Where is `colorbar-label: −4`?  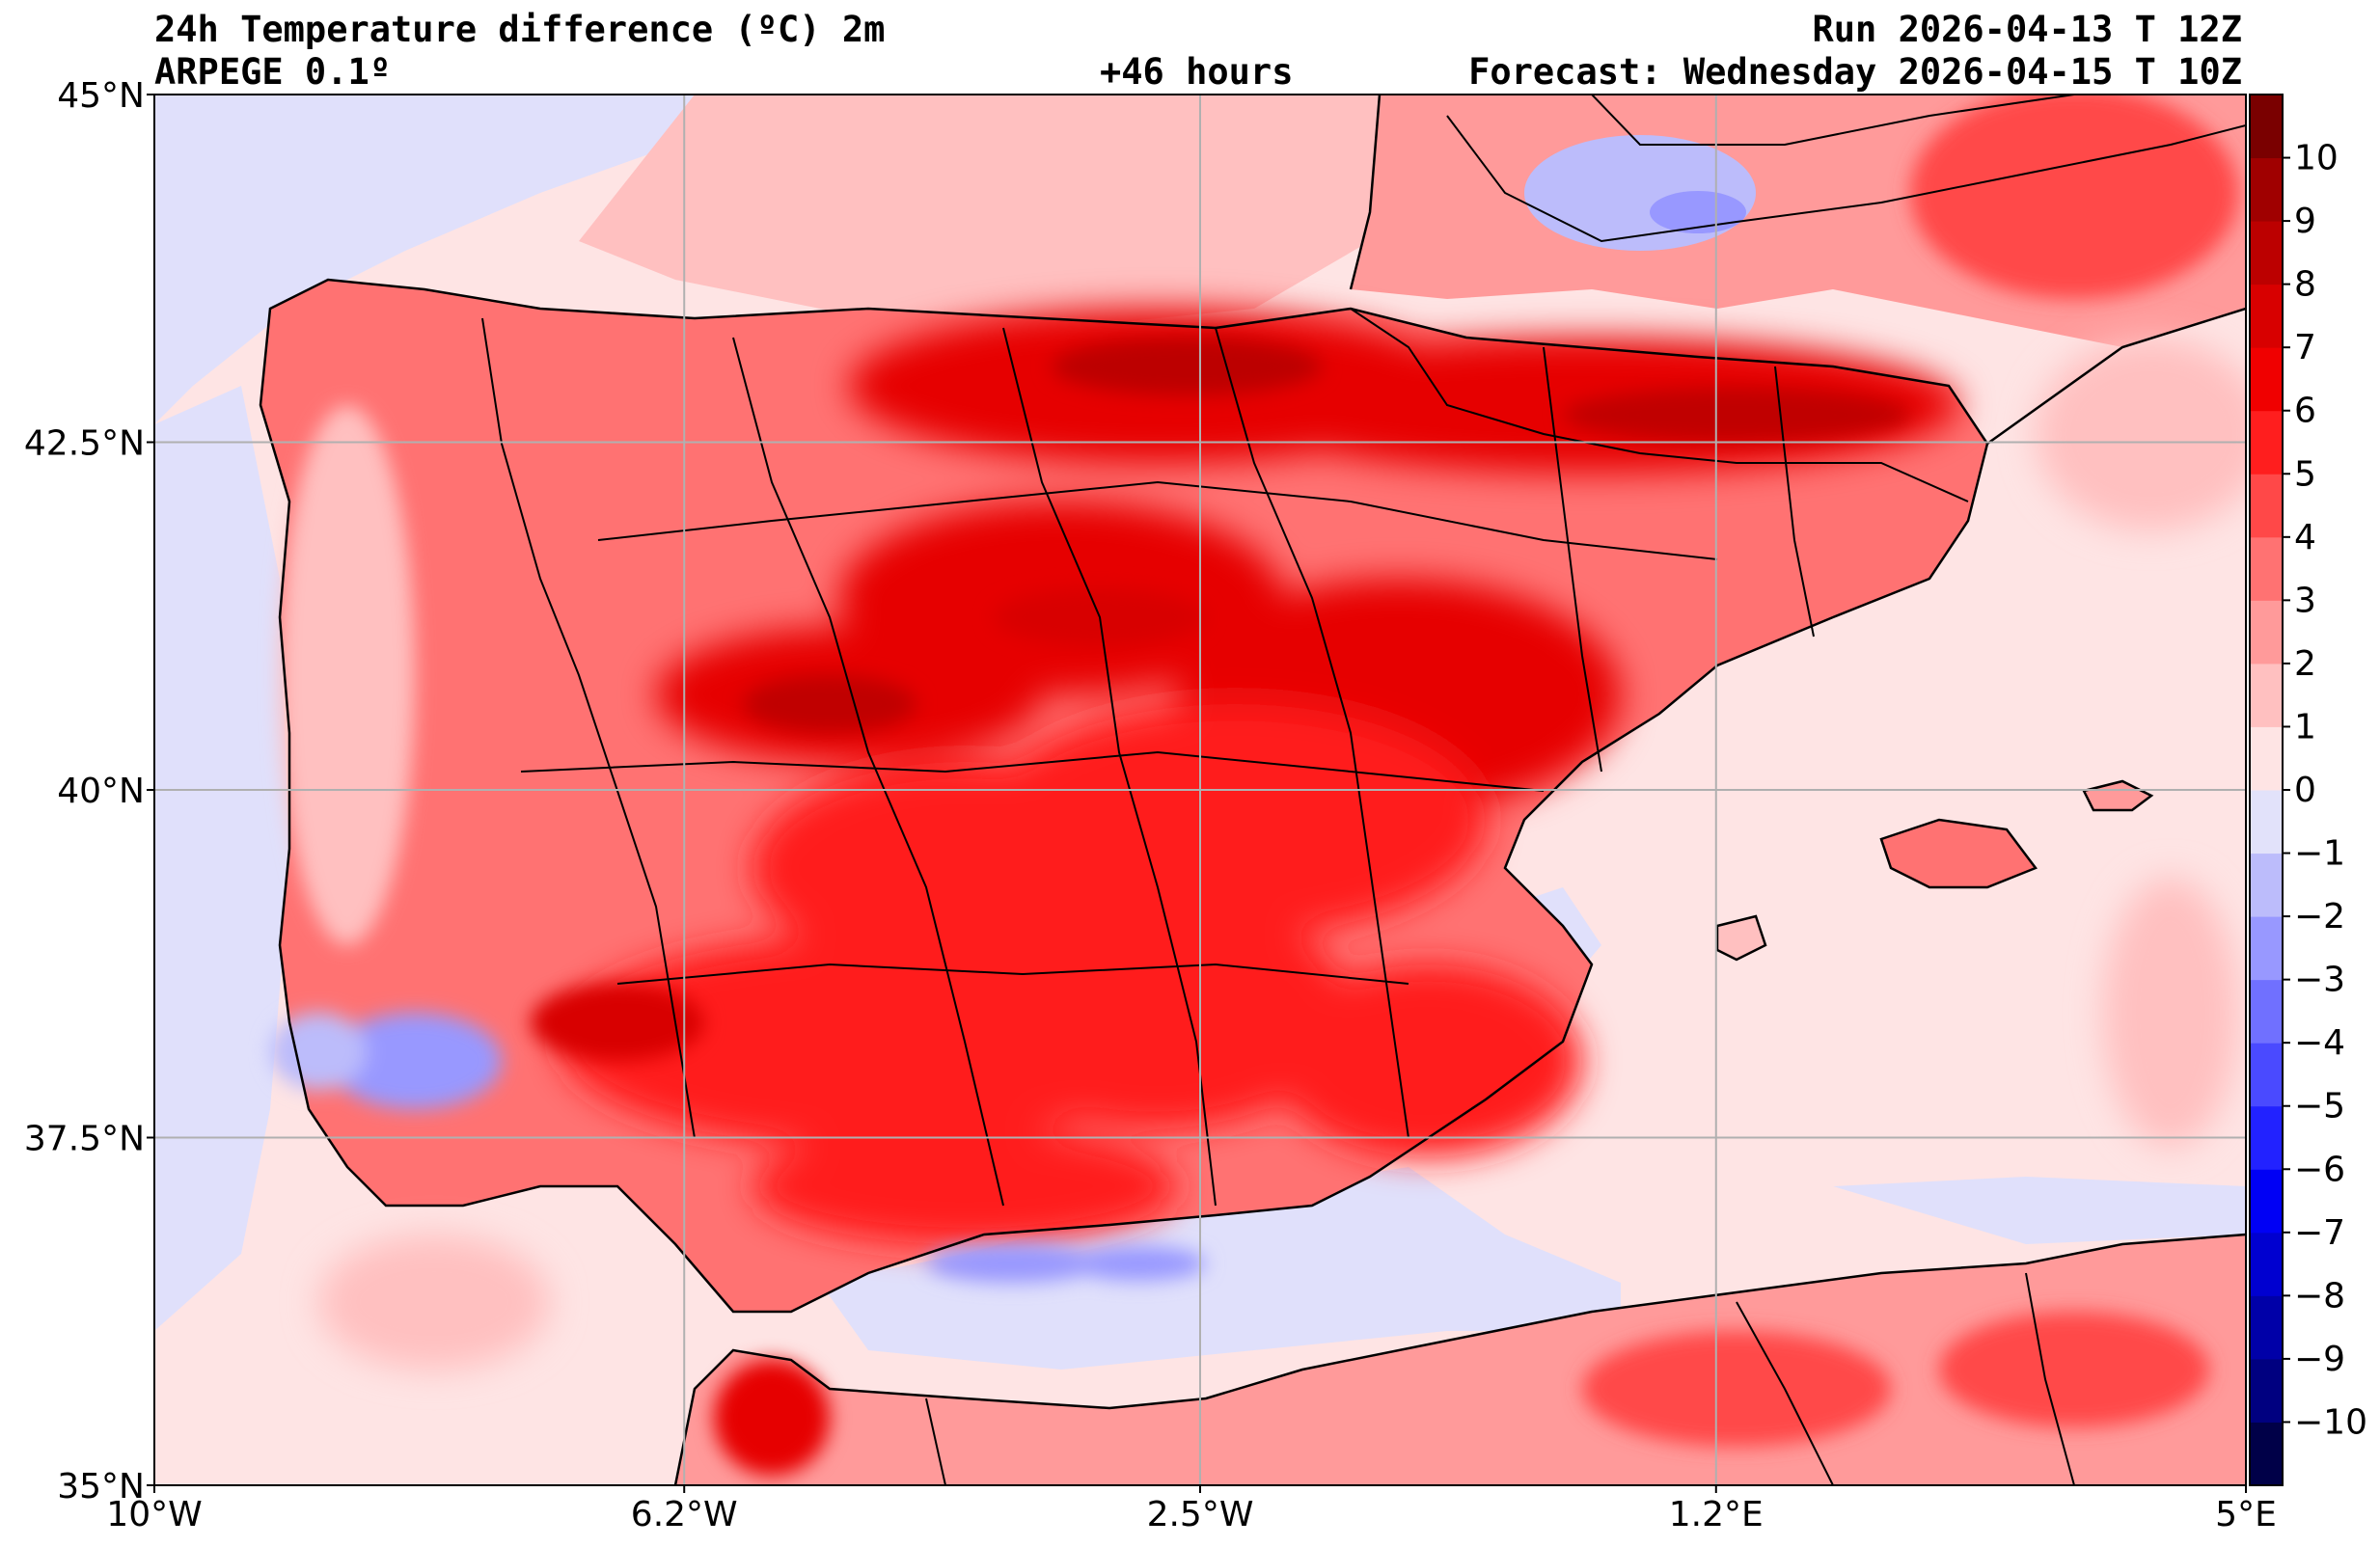
colorbar-label: −4 is located at coordinates (2320, 1043).